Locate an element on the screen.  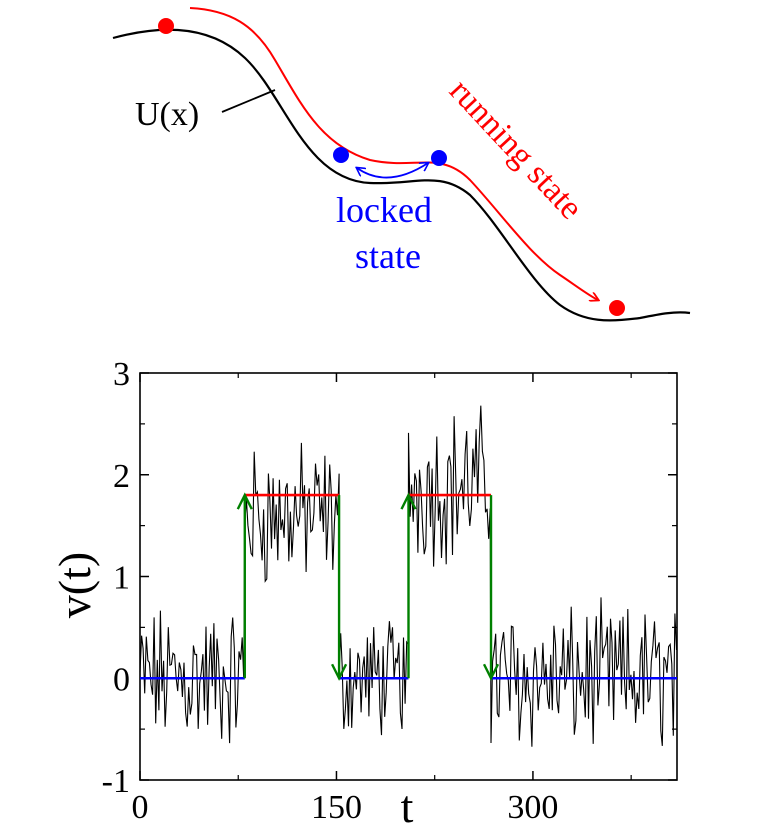
running-label: running state is located at coordinates (515, 149).